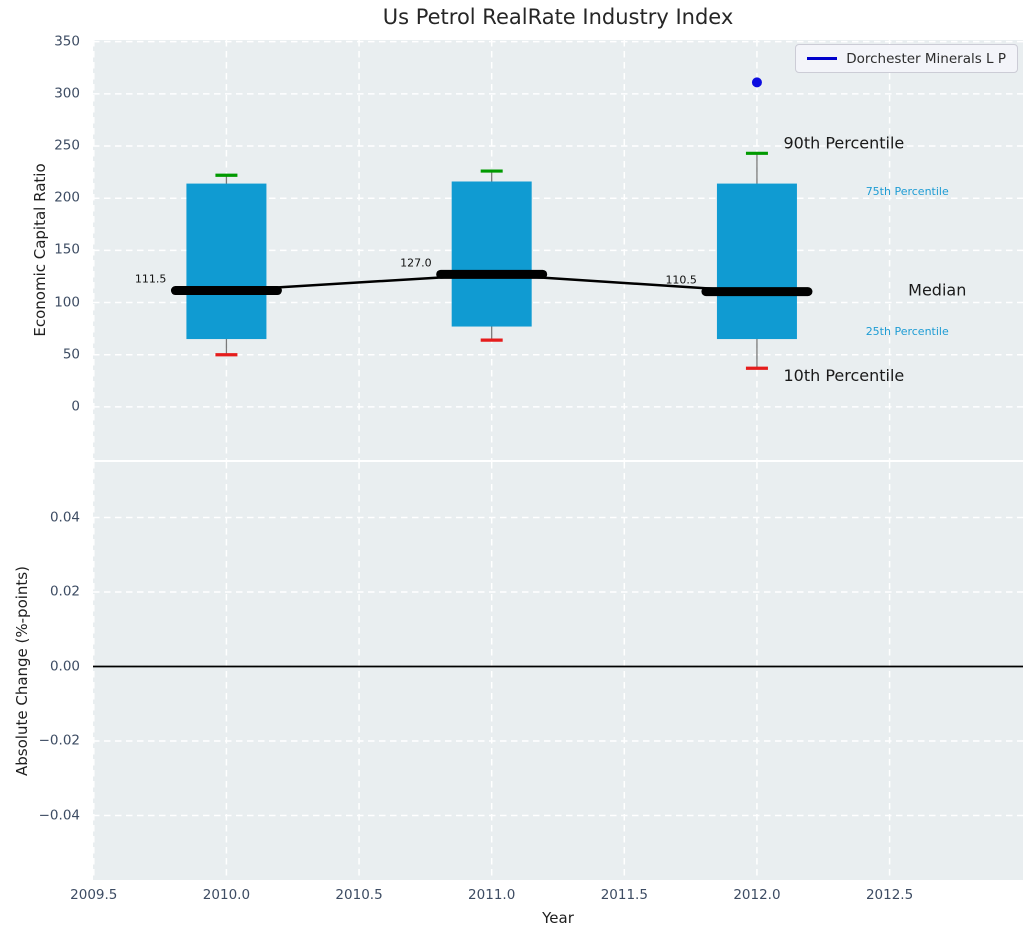 The image size is (1034, 942). I want to click on annotation-90th-percentile: 90th Percentile, so click(843, 142).